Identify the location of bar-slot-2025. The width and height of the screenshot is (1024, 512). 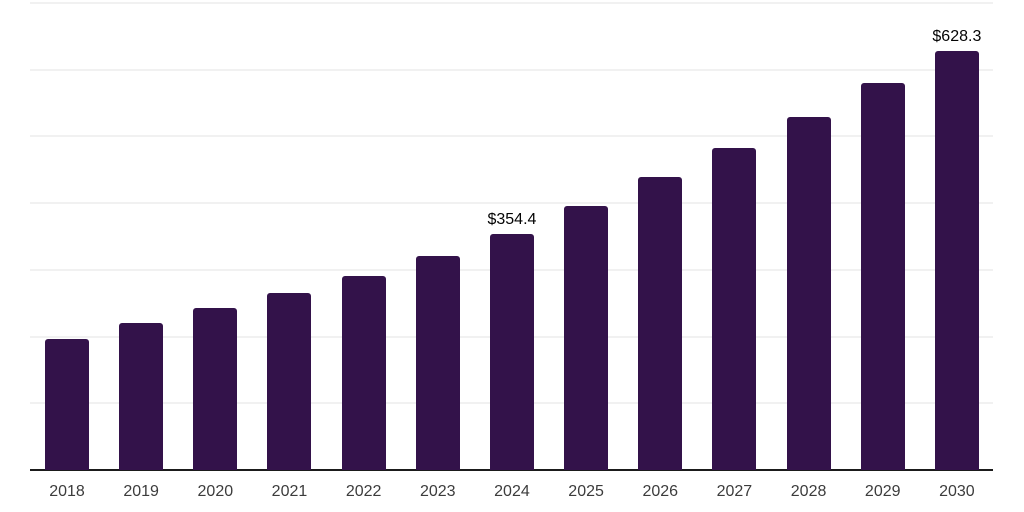
(586, 236).